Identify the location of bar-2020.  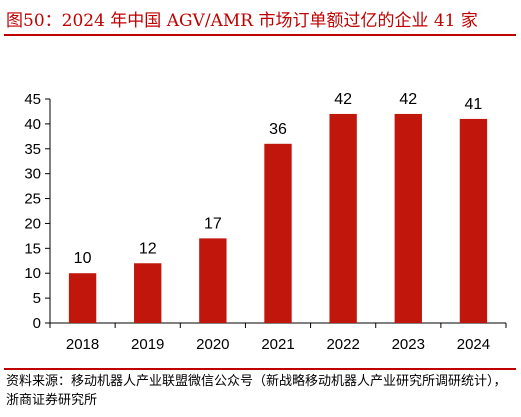
(213, 280).